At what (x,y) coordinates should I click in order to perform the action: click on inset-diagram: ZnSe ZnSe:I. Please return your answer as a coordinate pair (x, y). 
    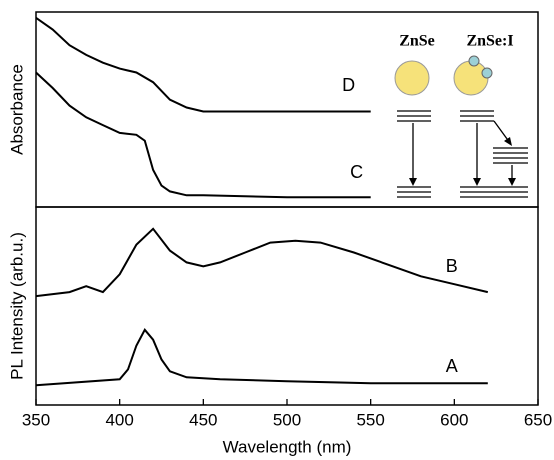
    Looking at the image, I should click on (461, 115).